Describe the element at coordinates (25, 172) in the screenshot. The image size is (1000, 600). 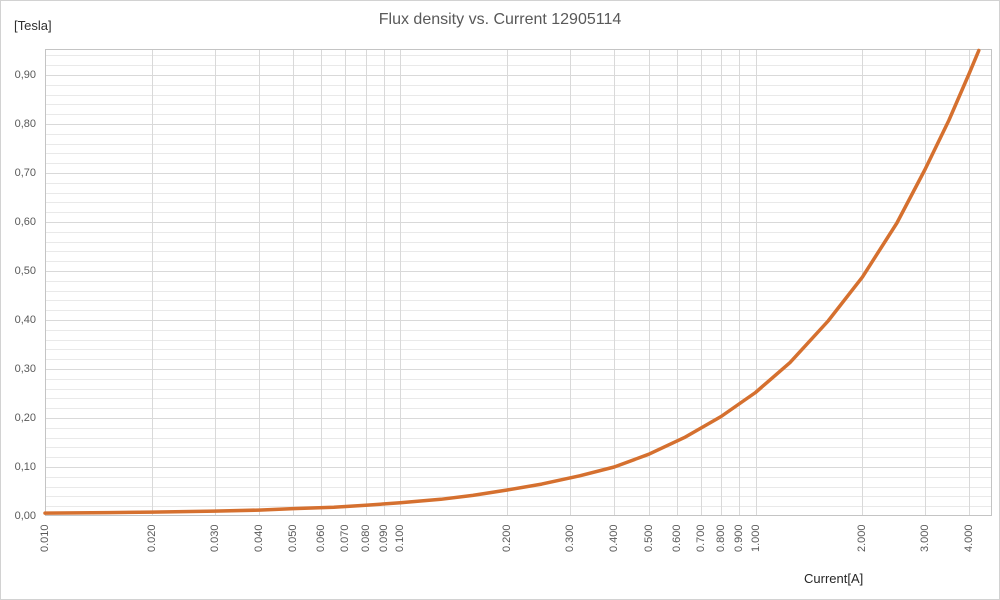
I see `y-tick-label: 0,70` at that location.